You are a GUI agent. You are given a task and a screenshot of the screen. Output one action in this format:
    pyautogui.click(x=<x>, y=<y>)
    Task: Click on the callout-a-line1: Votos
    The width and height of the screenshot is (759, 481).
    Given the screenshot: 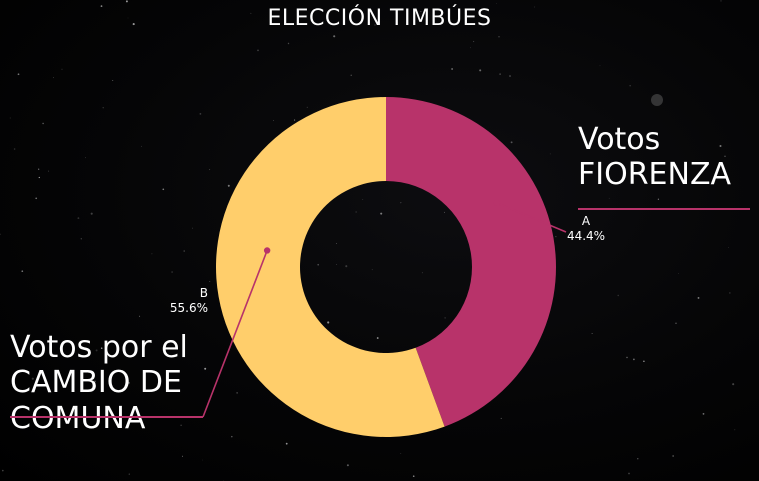 What is the action you would take?
    pyautogui.click(x=619, y=139)
    